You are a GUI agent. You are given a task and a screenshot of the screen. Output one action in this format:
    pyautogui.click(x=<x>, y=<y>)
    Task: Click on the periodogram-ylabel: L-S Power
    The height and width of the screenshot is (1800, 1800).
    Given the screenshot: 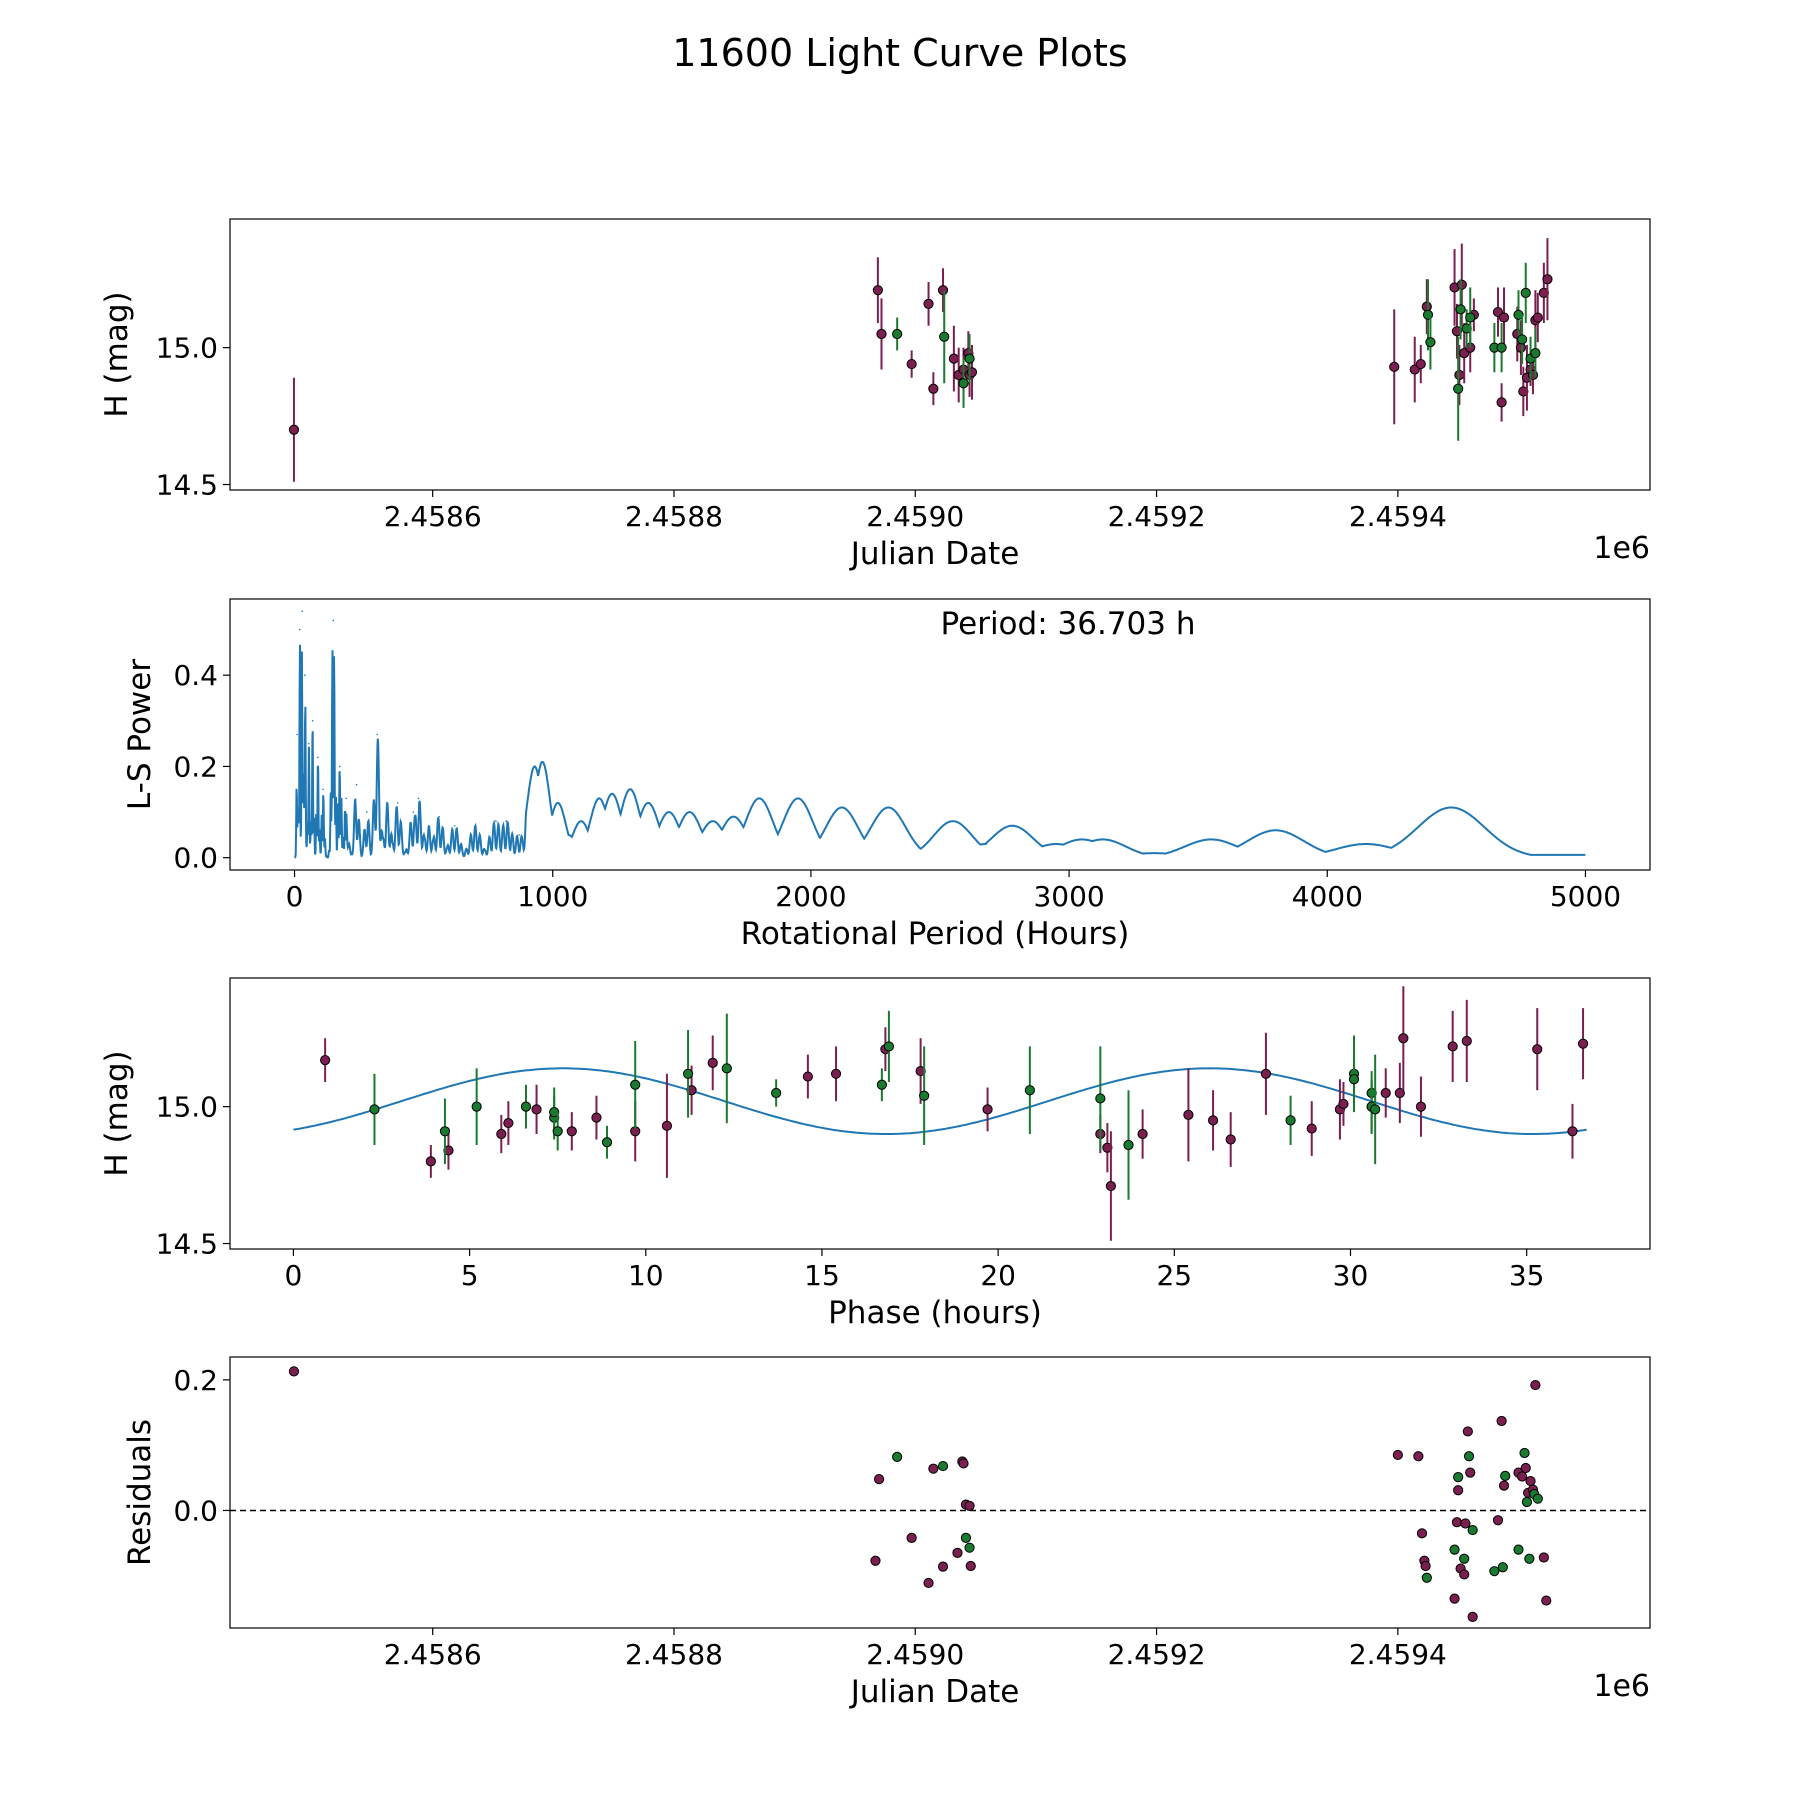 What is the action you would take?
    pyautogui.click(x=140, y=734)
    